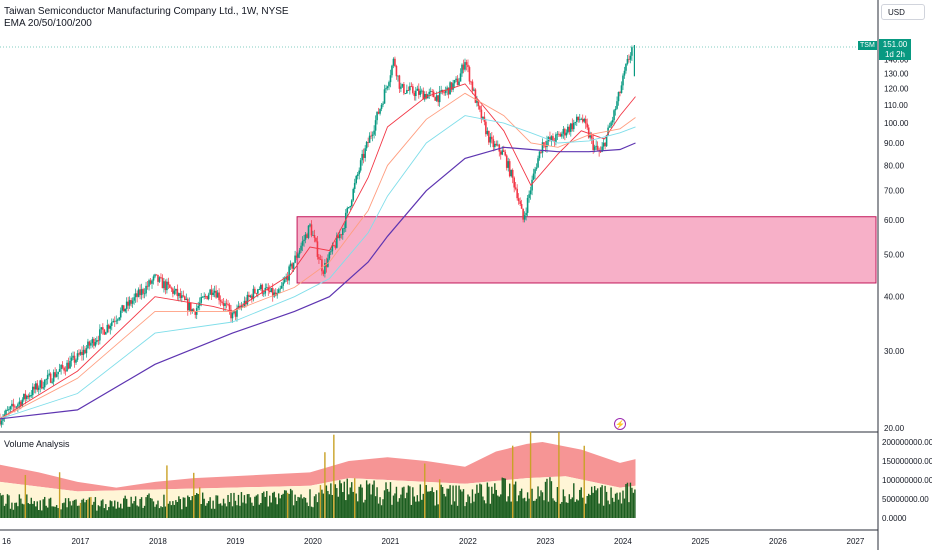  What do you see at coordinates (37, 444) in the screenshot?
I see `volume-pane-title: Volume Analysis` at bounding box center [37, 444].